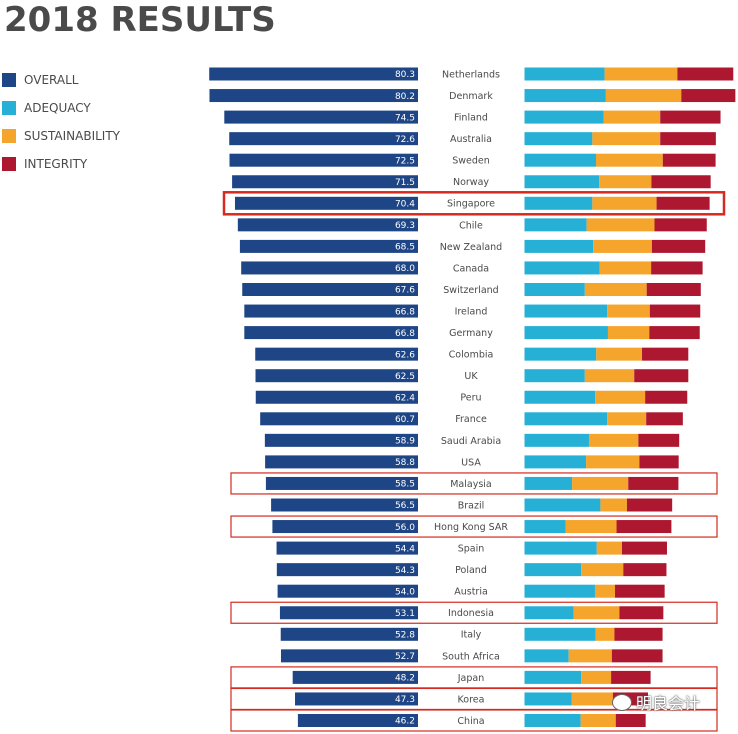 Image resolution: width=738 pixels, height=734 pixels. I want to click on sustainability-segment-saudi-arabia, so click(613, 440).